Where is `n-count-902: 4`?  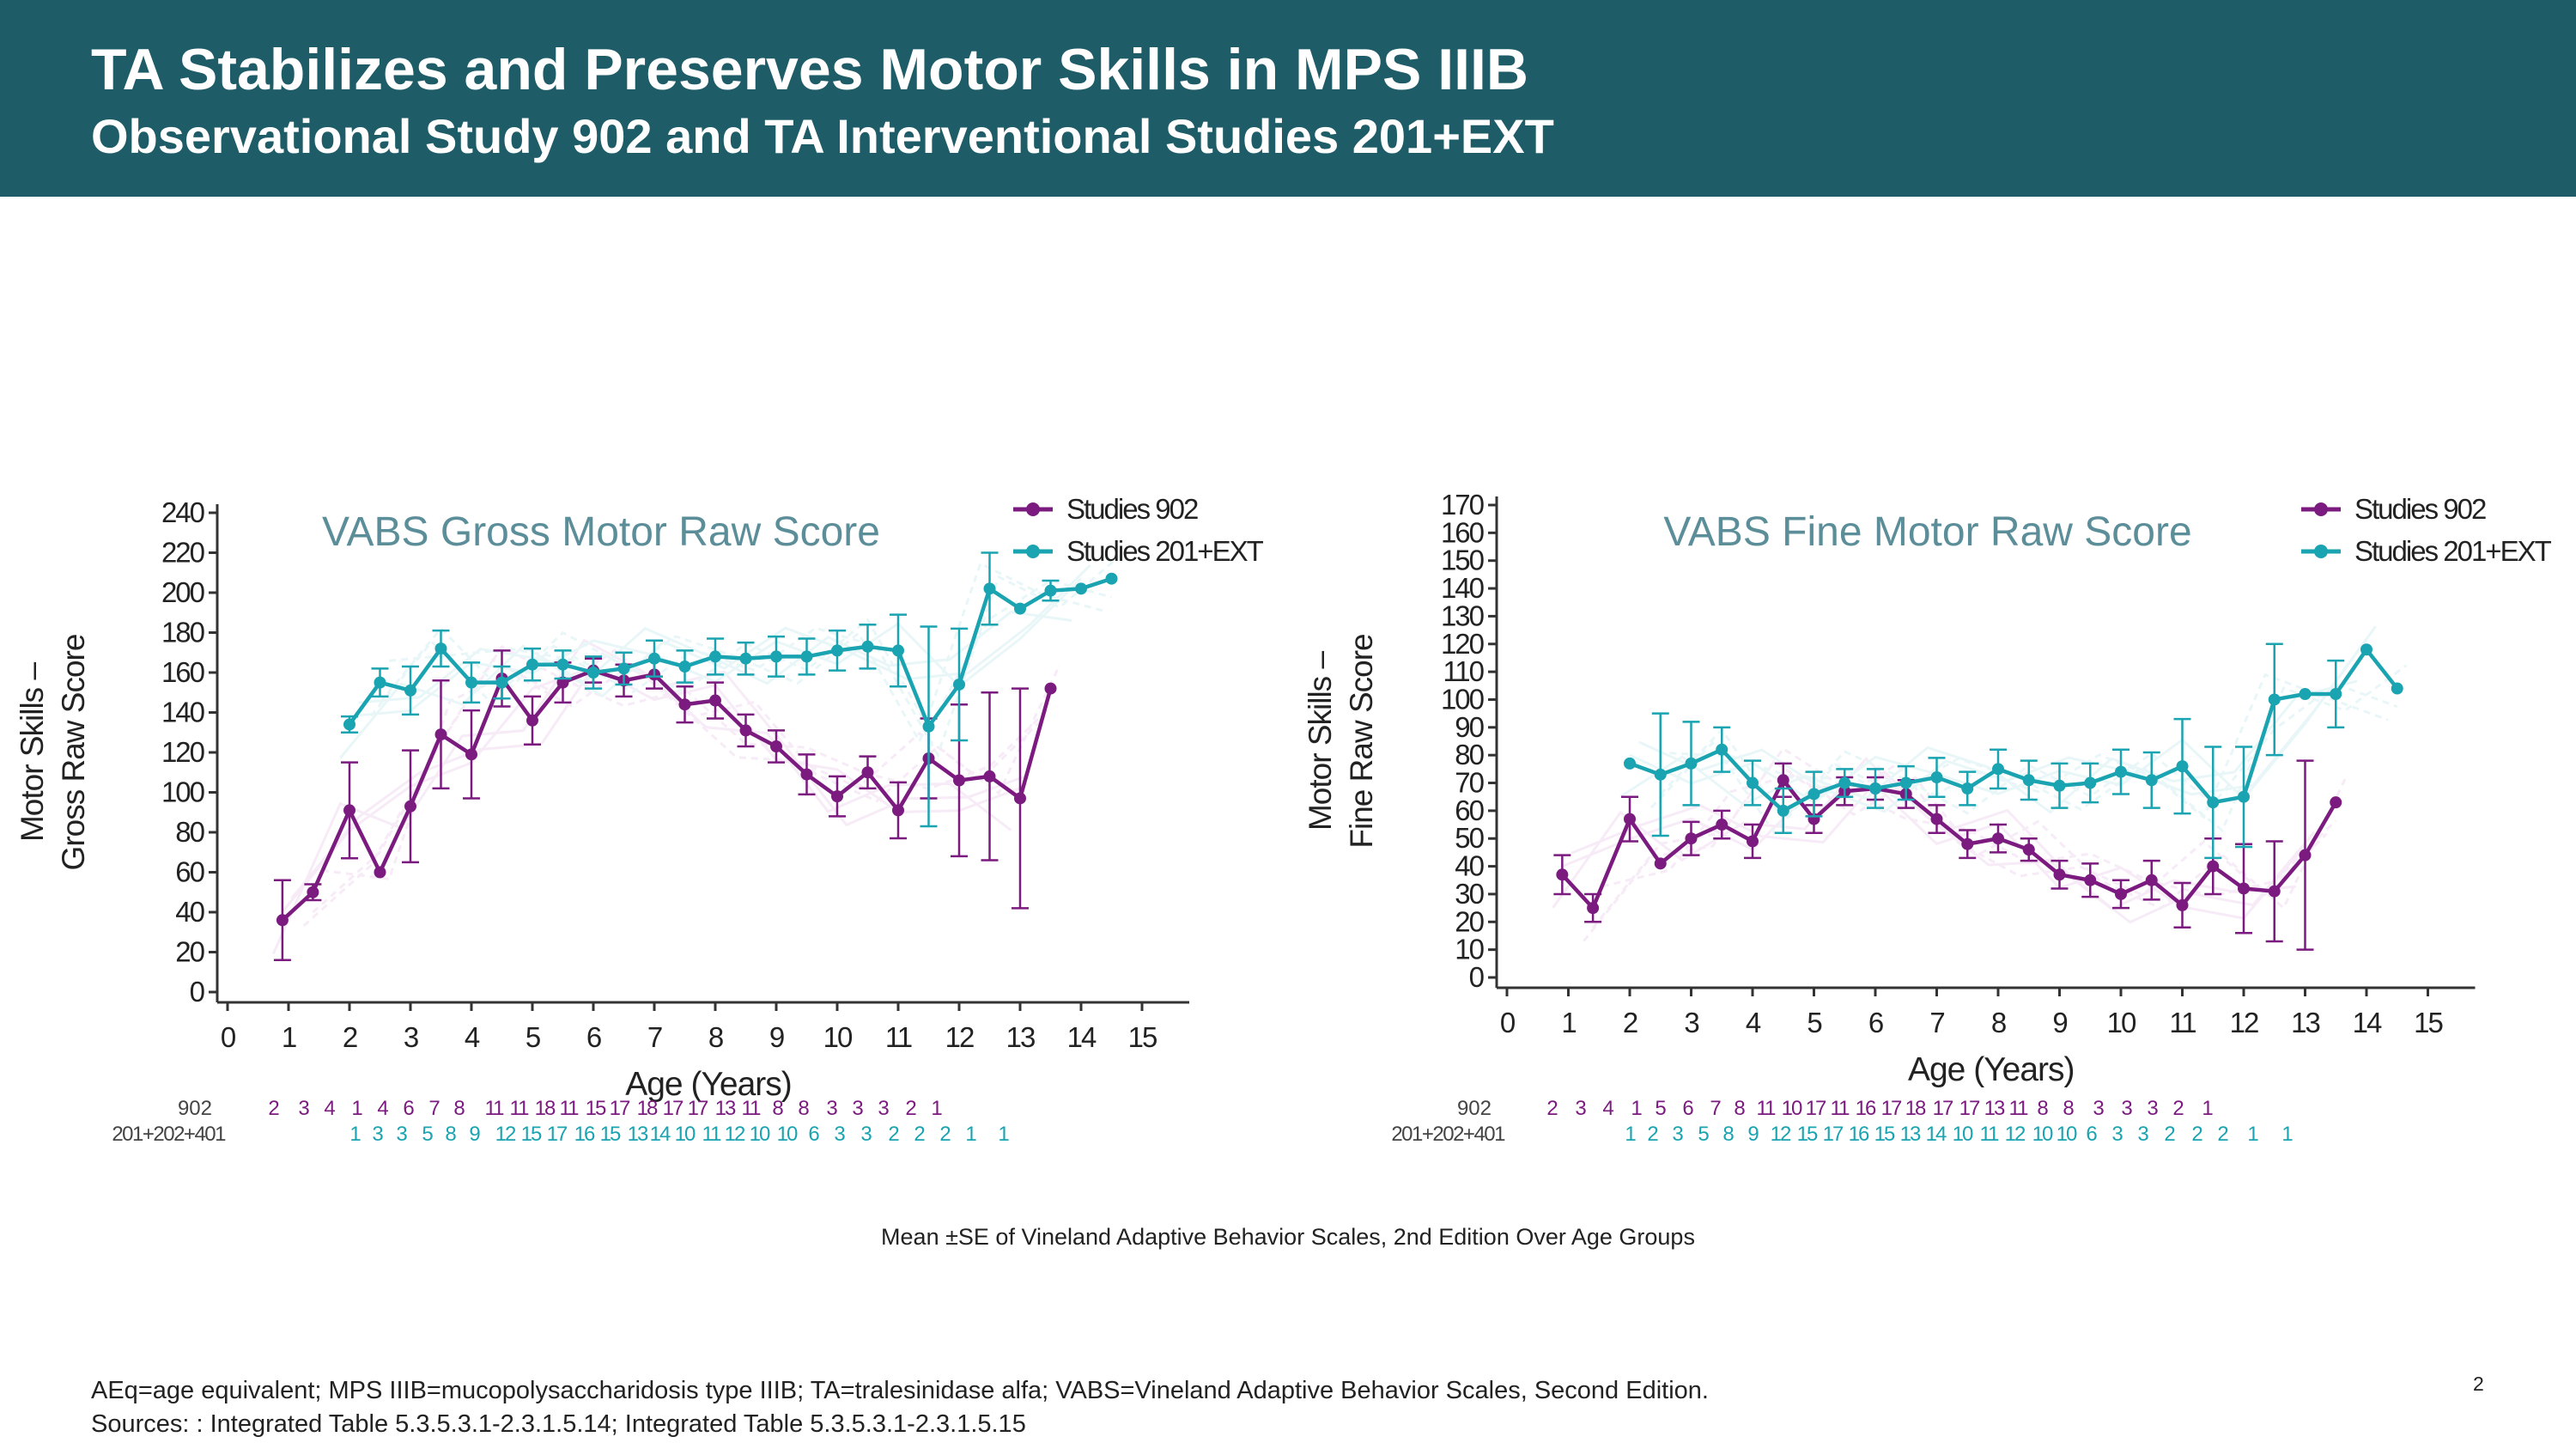 n-count-902: 4 is located at coordinates (382, 1108).